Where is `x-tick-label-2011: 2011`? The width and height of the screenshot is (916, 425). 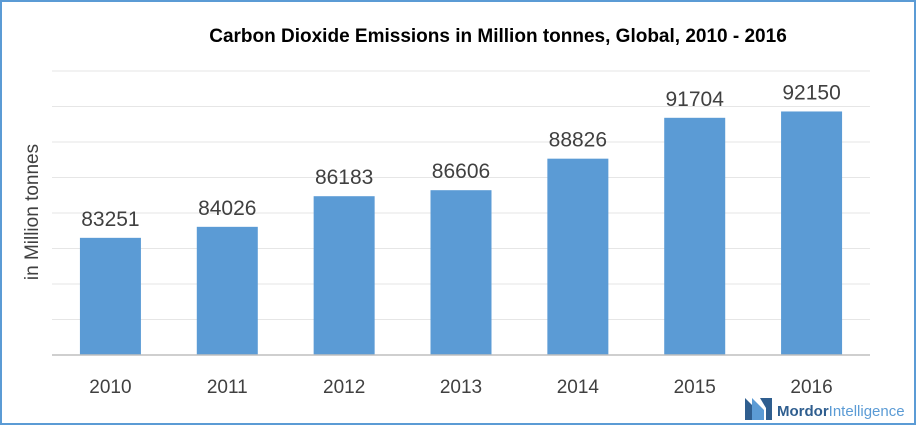
x-tick-label-2011: 2011 is located at coordinates (227, 387).